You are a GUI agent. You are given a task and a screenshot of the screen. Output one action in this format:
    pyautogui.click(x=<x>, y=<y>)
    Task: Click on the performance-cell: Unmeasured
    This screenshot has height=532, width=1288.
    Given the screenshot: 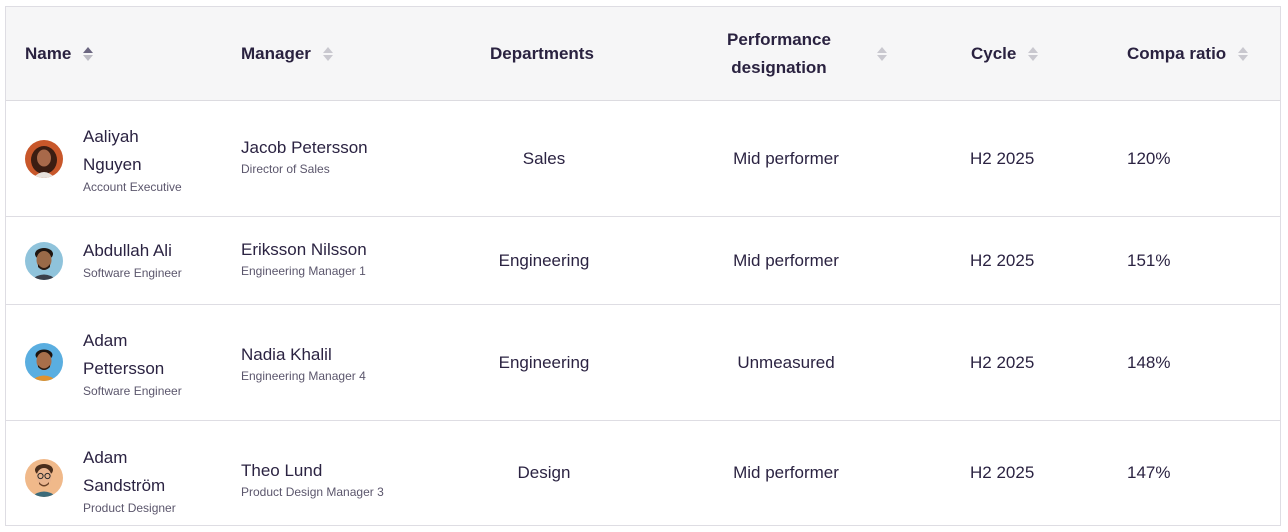 What is the action you would take?
    pyautogui.click(x=786, y=362)
    